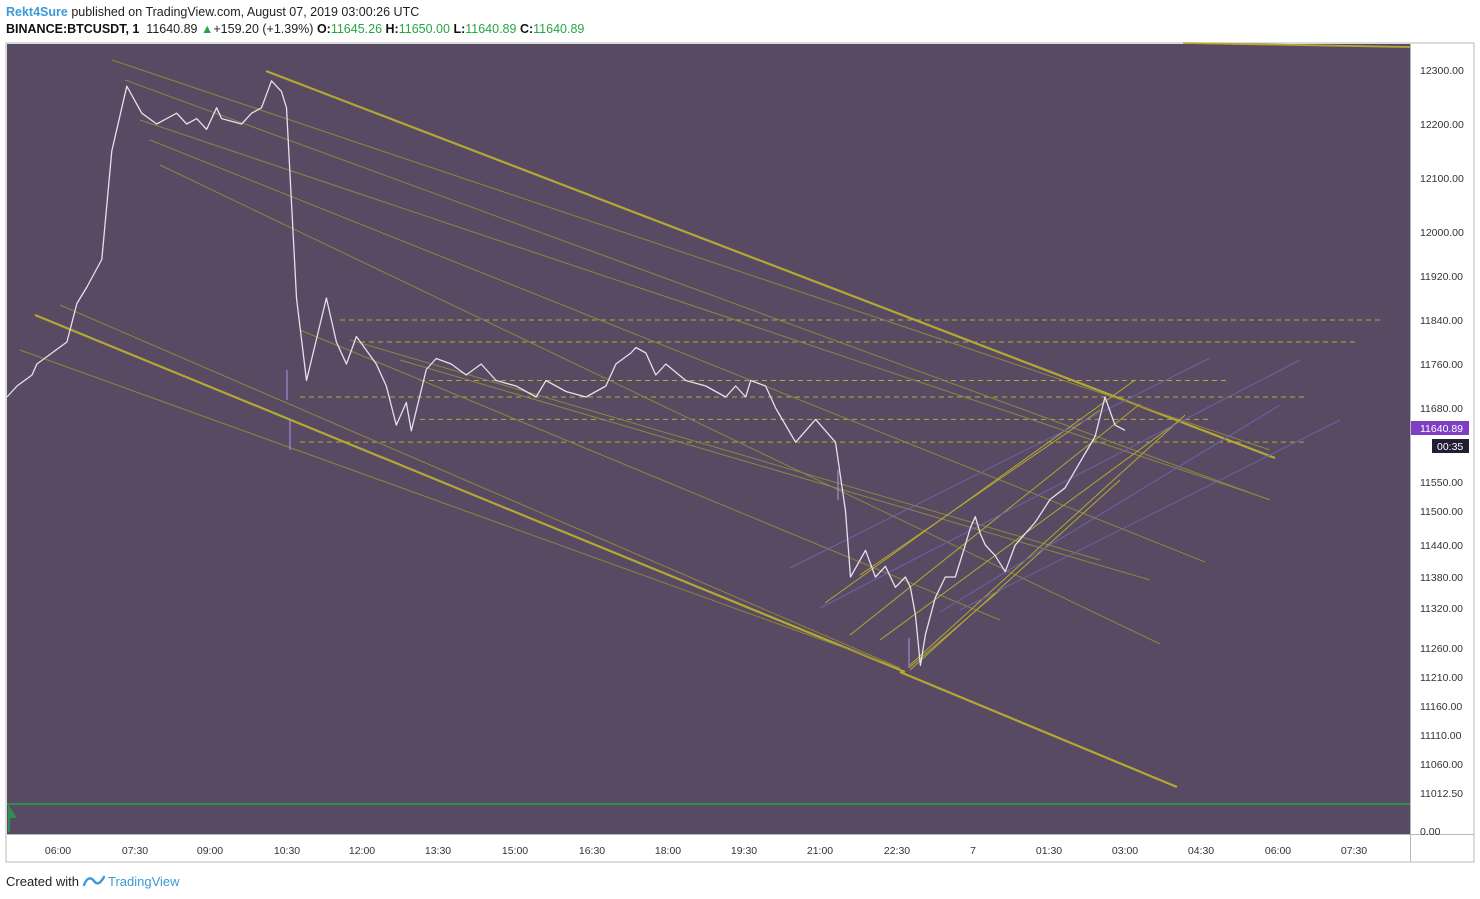 The height and width of the screenshot is (899, 1480). I want to click on countdown-badge-text: 00:35, so click(1450, 447).